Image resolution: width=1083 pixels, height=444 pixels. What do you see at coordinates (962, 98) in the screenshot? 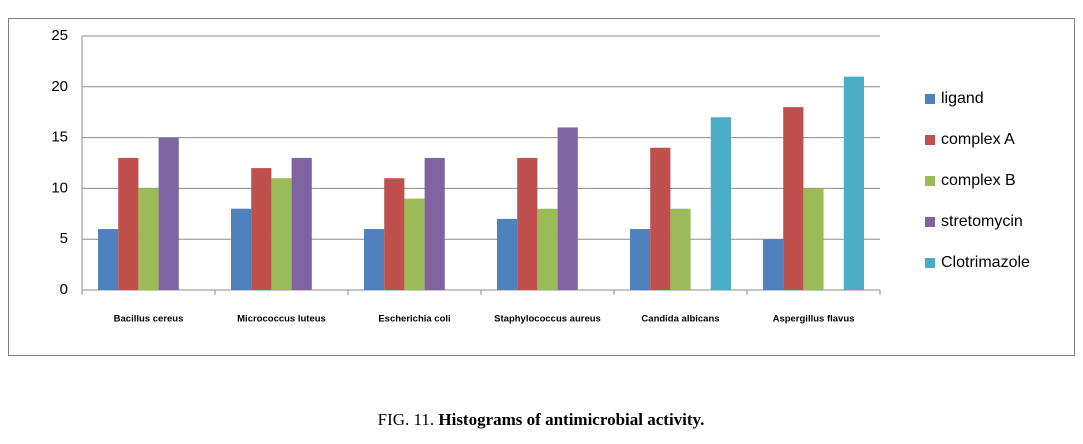
I see `legend-label: ligand` at bounding box center [962, 98].